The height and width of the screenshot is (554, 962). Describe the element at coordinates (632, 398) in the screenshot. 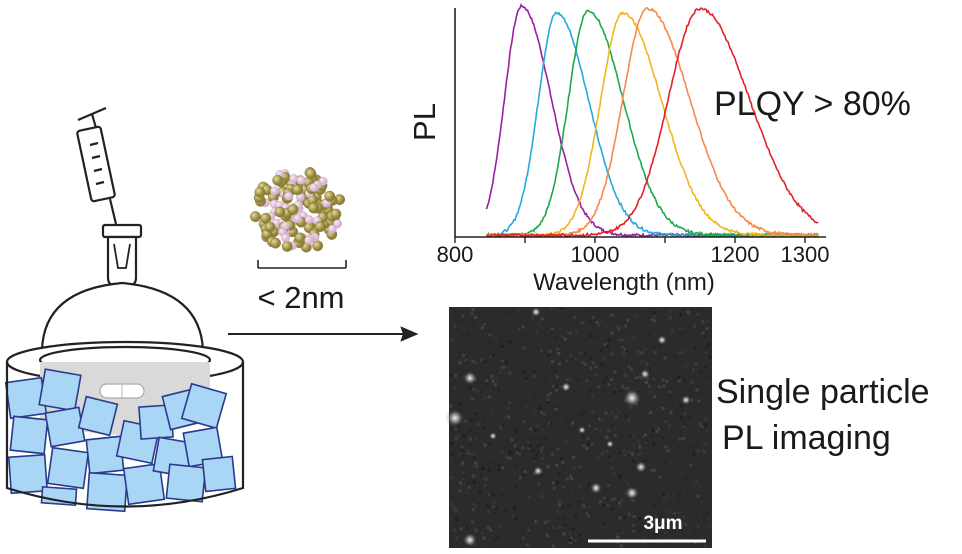

I see `emission-spot` at that location.